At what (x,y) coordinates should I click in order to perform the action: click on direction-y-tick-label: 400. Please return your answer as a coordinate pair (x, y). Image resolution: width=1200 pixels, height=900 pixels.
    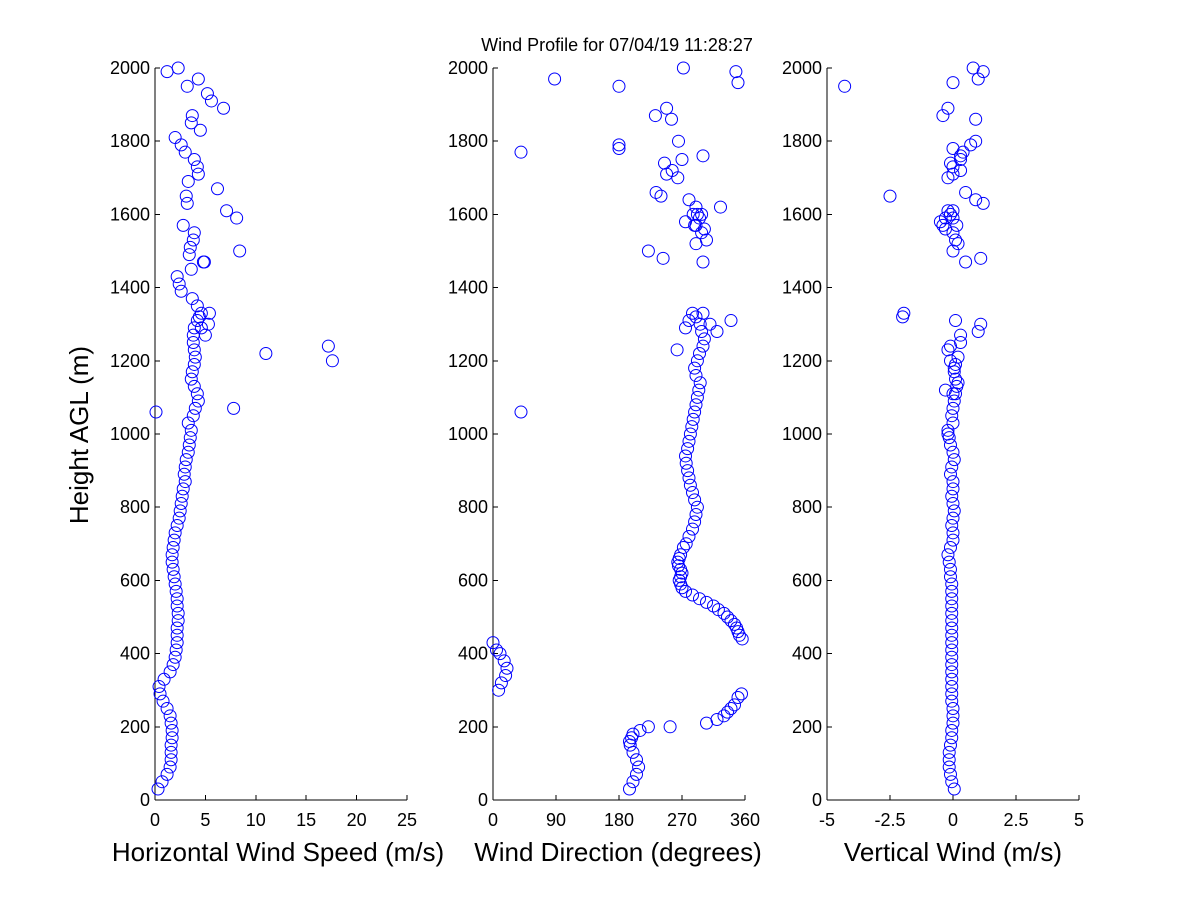
    Looking at the image, I should click on (473, 654).